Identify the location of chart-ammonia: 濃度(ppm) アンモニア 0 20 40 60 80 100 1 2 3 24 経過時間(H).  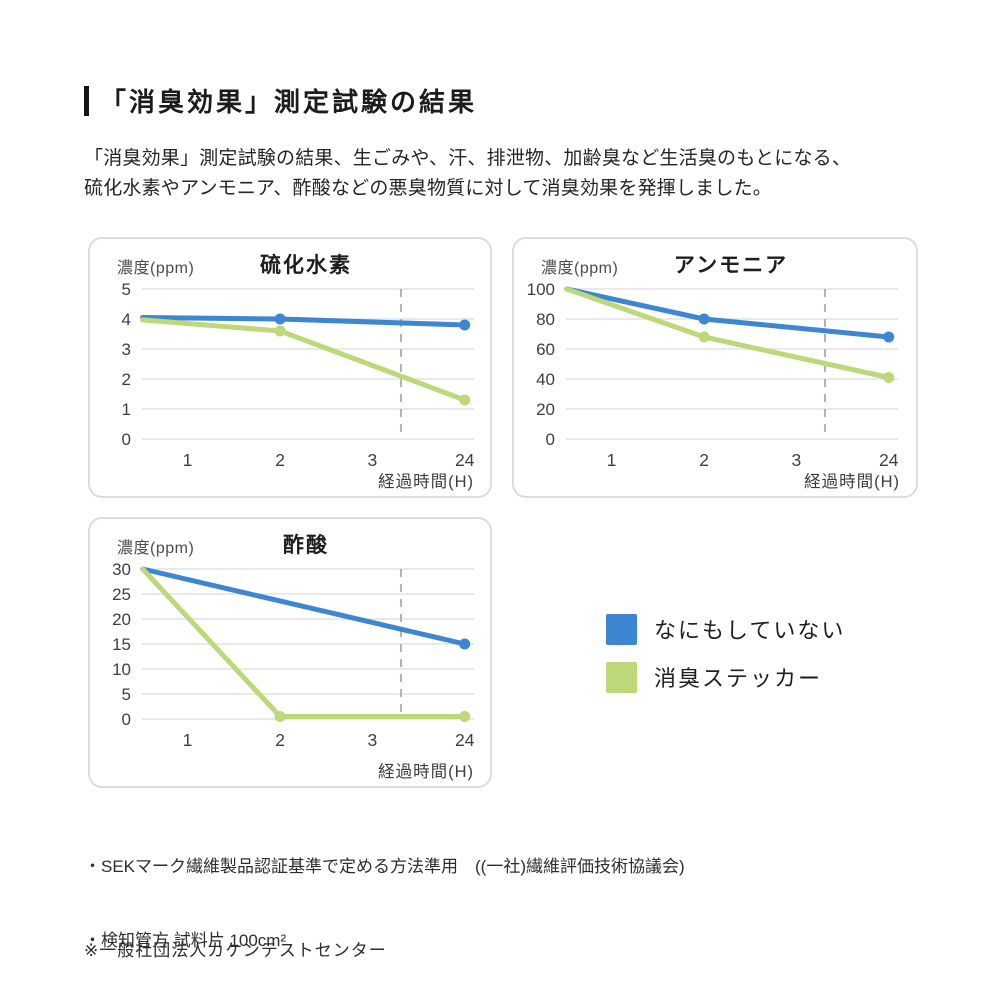
(715, 367).